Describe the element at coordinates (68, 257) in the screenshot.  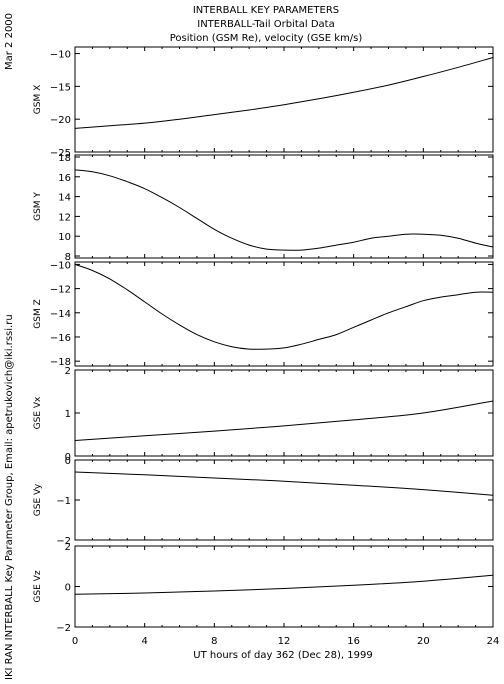
I see `y-tick-label: 8` at that location.